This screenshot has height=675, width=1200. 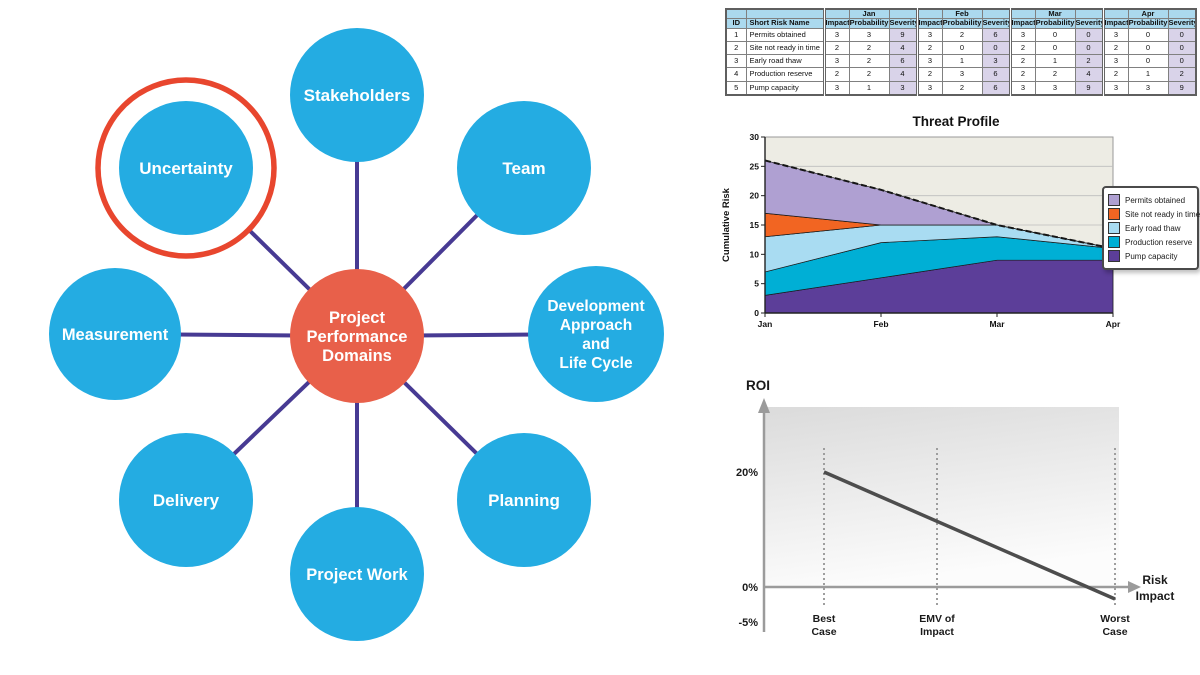 What do you see at coordinates (962, 14) in the screenshot?
I see `month-header: Feb` at bounding box center [962, 14].